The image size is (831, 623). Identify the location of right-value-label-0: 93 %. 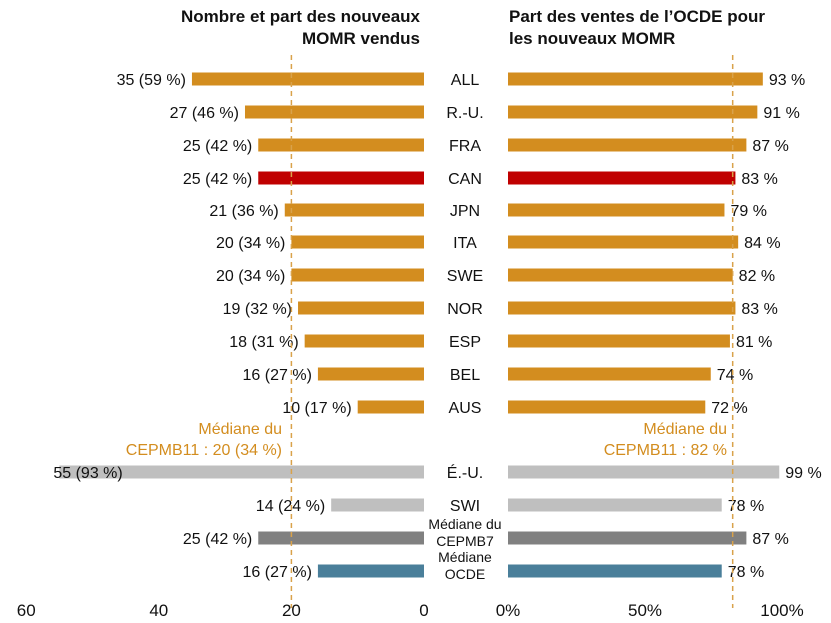
(787, 80).